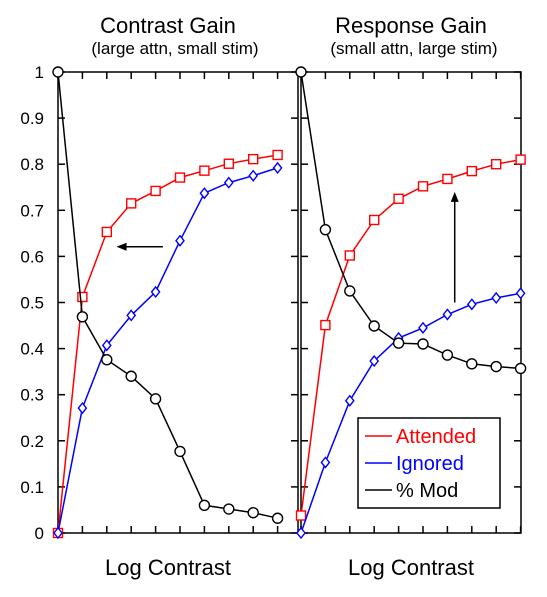 The width and height of the screenshot is (547, 597). Describe the element at coordinates (32, 256) in the screenshot. I see `y-tick-label: 0.6` at that location.